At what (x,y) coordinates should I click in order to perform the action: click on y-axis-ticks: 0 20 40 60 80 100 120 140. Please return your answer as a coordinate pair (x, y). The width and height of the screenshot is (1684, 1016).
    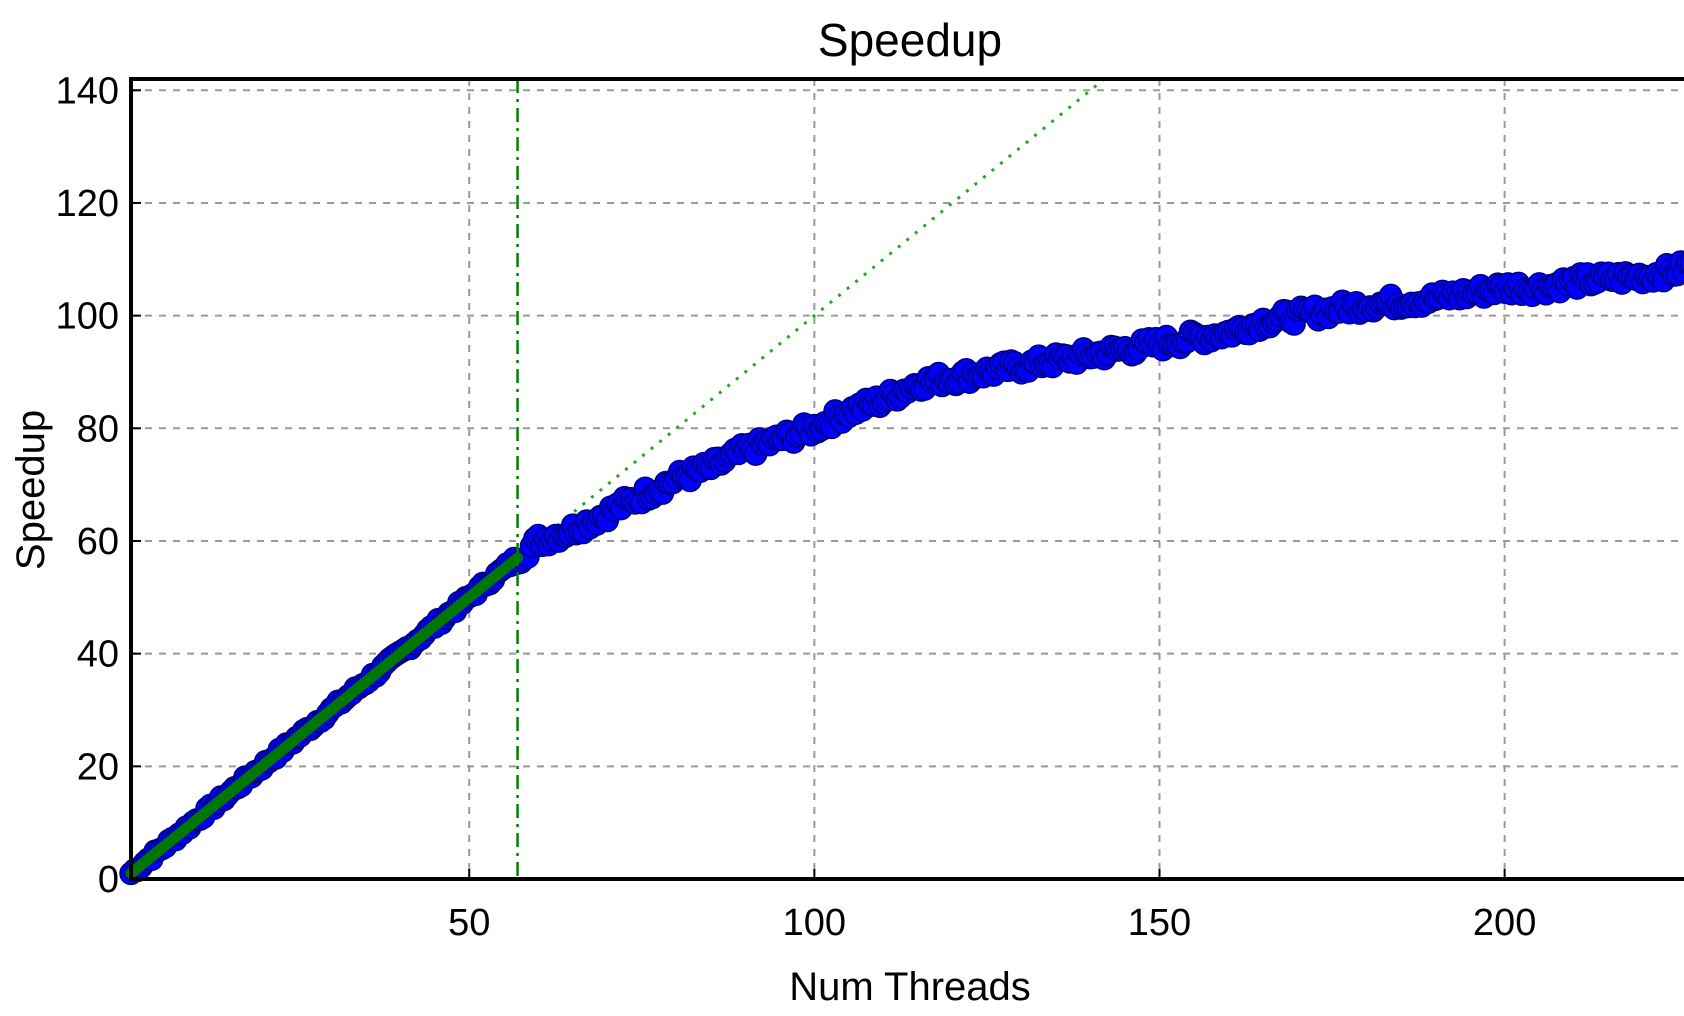
    Looking at the image, I should click on (98, 485).